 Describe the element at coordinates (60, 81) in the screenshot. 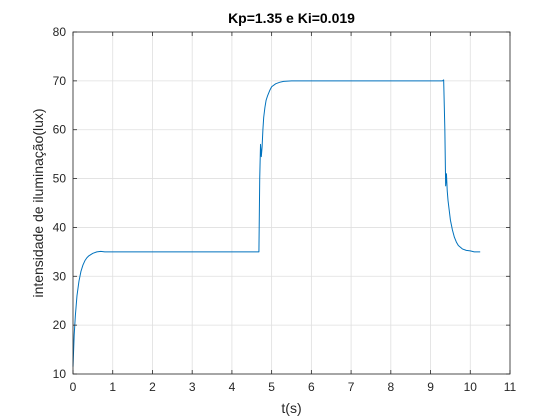

I see `y-tick-label: 70` at that location.